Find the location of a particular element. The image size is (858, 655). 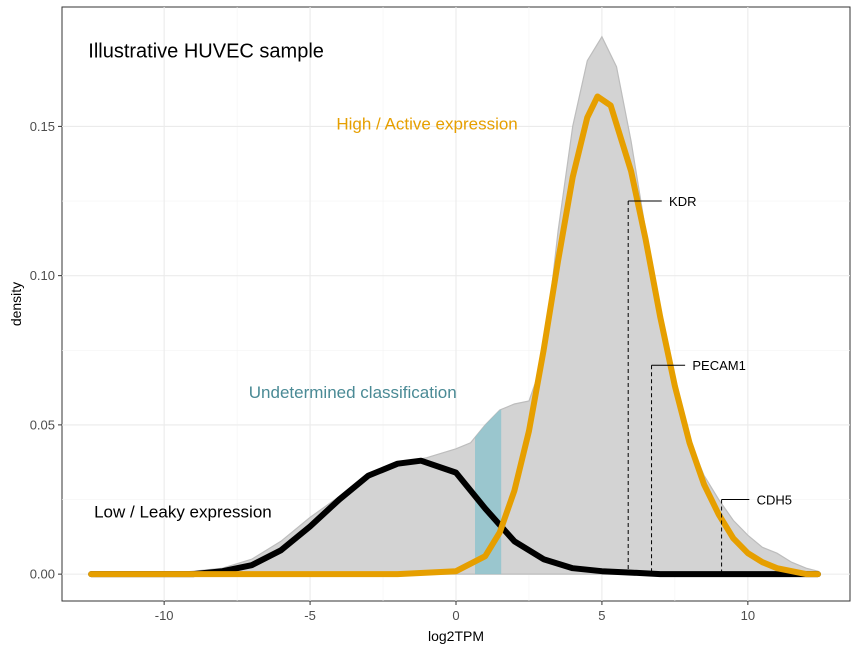

x-tick-label: 5 is located at coordinates (601, 615).